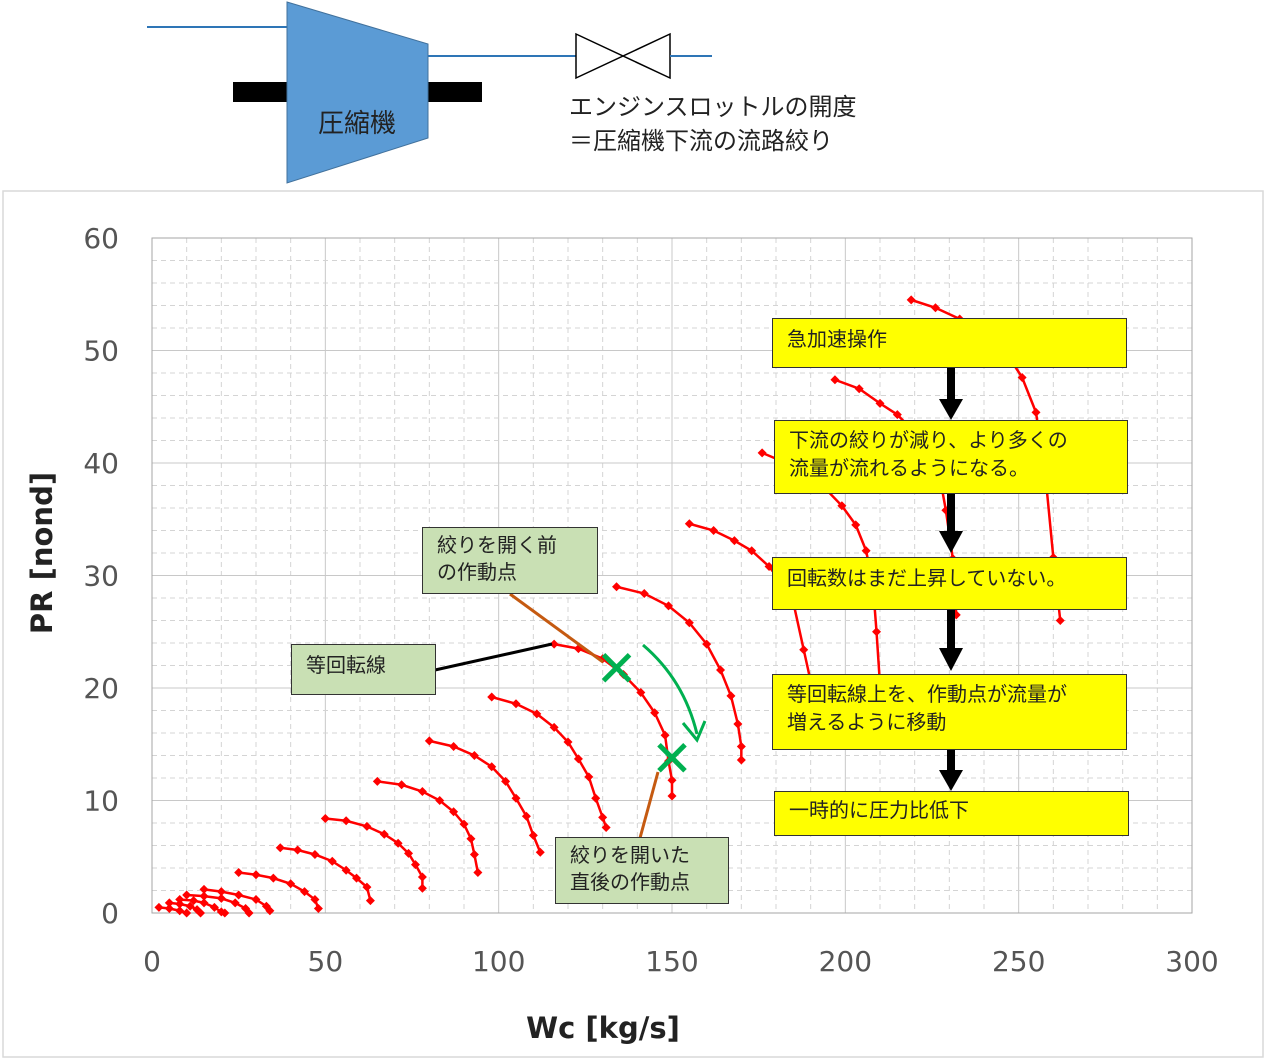  What do you see at coordinates (623, 56) in the screenshot?
I see `throttle-valve-icon` at bounding box center [623, 56].